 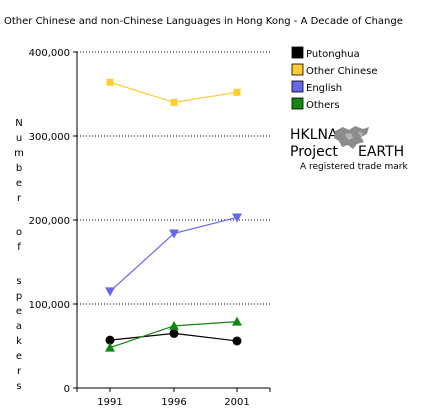 I want to click on legend-label-english: English, so click(x=324, y=88).